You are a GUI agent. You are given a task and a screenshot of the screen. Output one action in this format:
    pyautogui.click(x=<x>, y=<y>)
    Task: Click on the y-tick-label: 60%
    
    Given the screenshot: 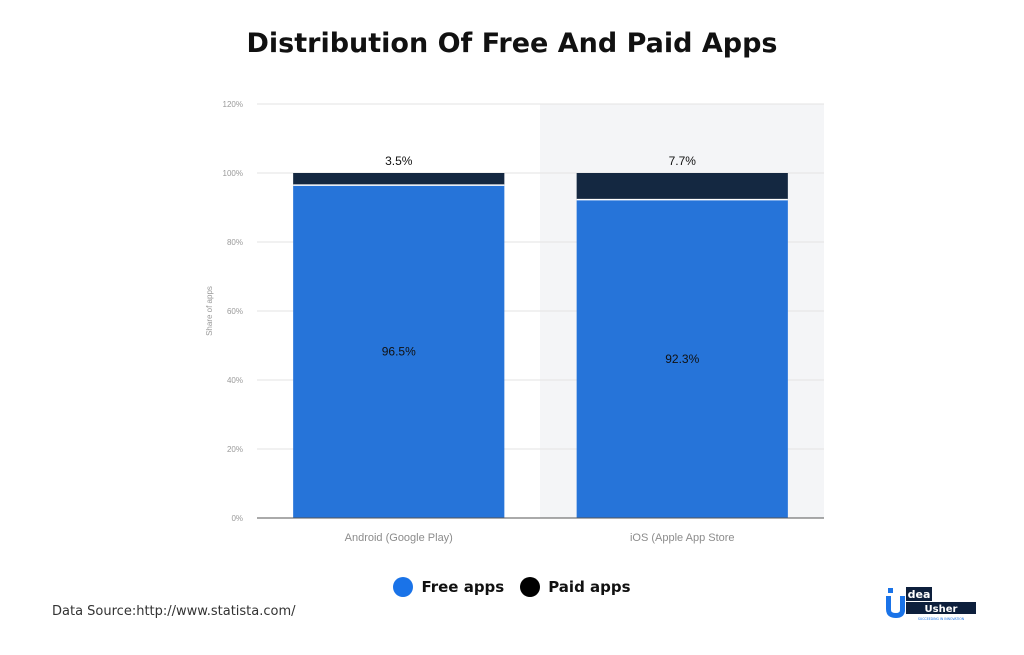 What is the action you would take?
    pyautogui.click(x=235, y=311)
    